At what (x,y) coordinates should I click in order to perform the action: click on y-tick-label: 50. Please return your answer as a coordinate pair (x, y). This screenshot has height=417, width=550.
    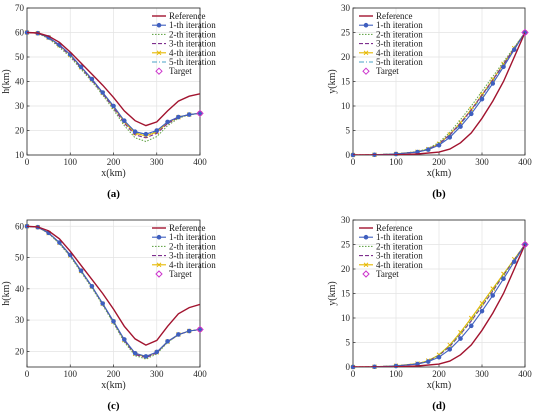
    Looking at the image, I should click on (20, 258).